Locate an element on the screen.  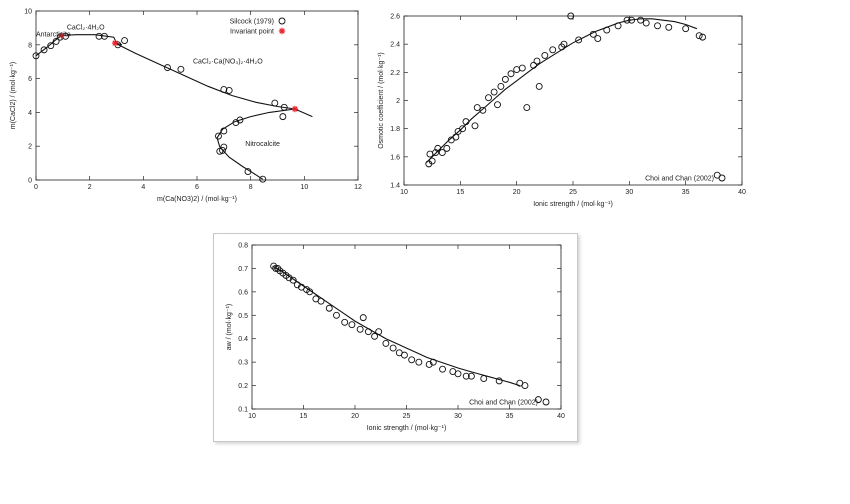
legend-label: Choi and Chan (2002) is located at coordinates (679, 179).